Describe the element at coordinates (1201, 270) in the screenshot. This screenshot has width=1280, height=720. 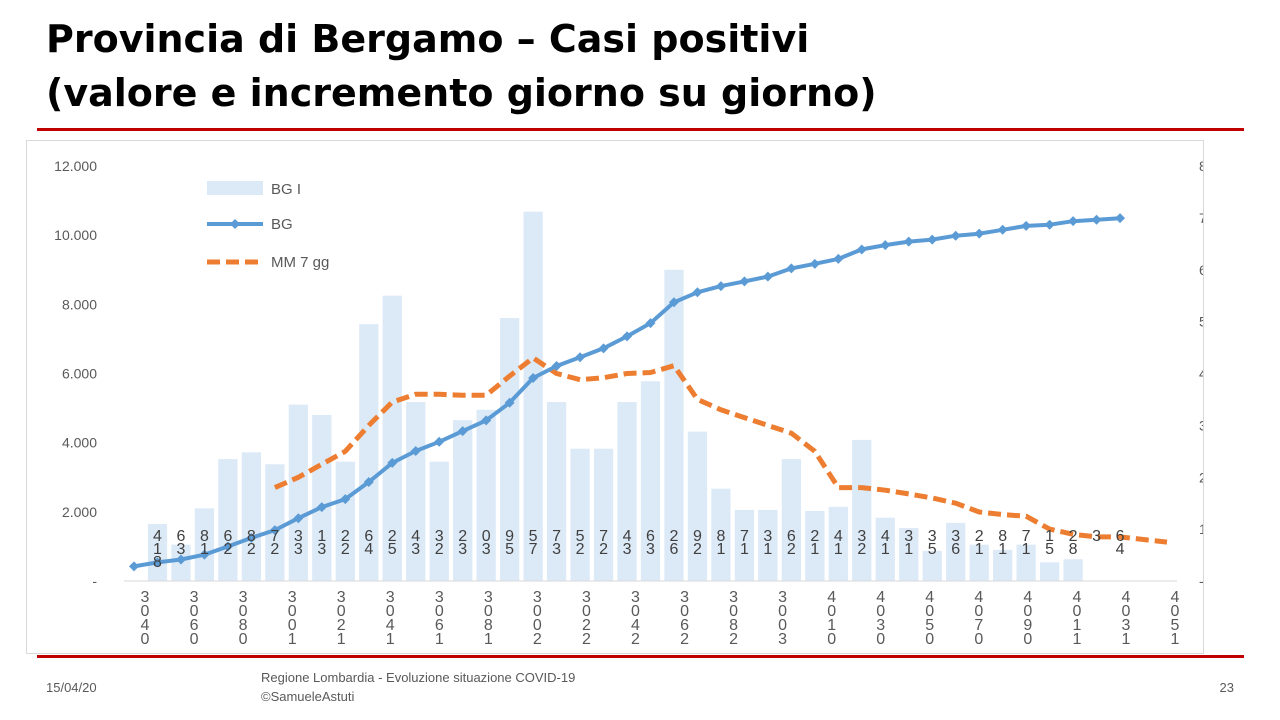
I see `y-right-tick-label: 600` at that location.